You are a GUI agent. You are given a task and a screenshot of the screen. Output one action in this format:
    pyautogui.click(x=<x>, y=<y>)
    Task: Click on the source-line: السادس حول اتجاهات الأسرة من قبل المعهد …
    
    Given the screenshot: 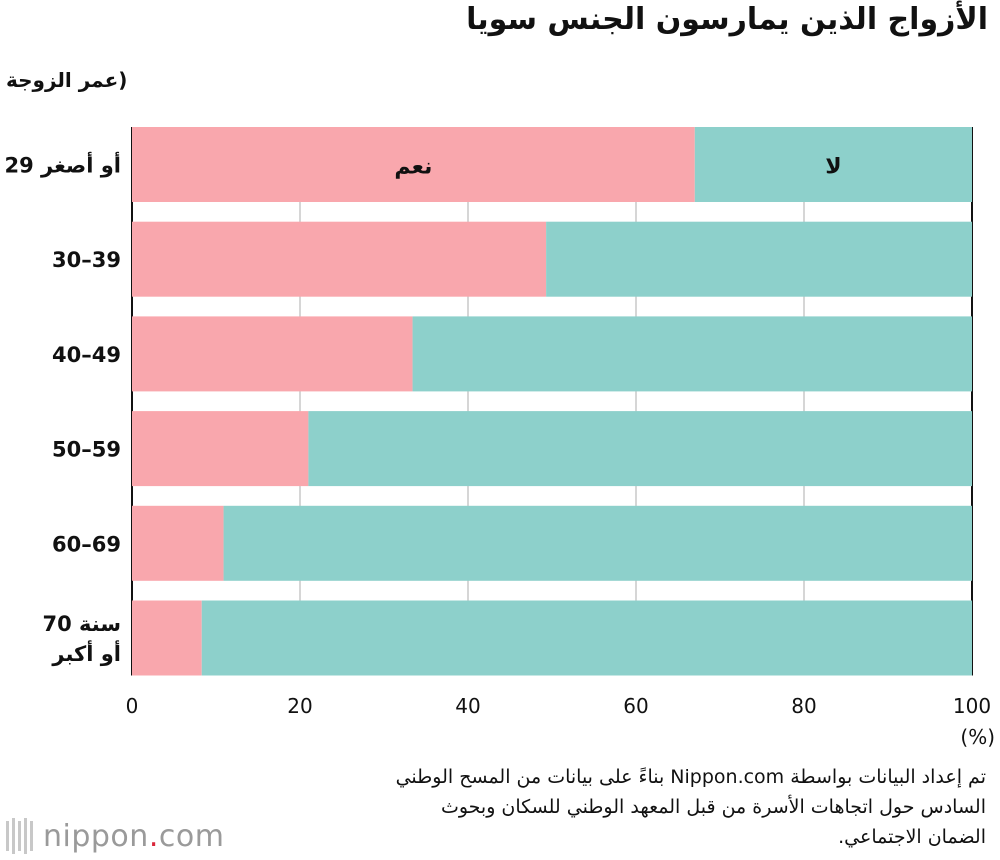 What is the action you would take?
    pyautogui.click(x=713, y=807)
    